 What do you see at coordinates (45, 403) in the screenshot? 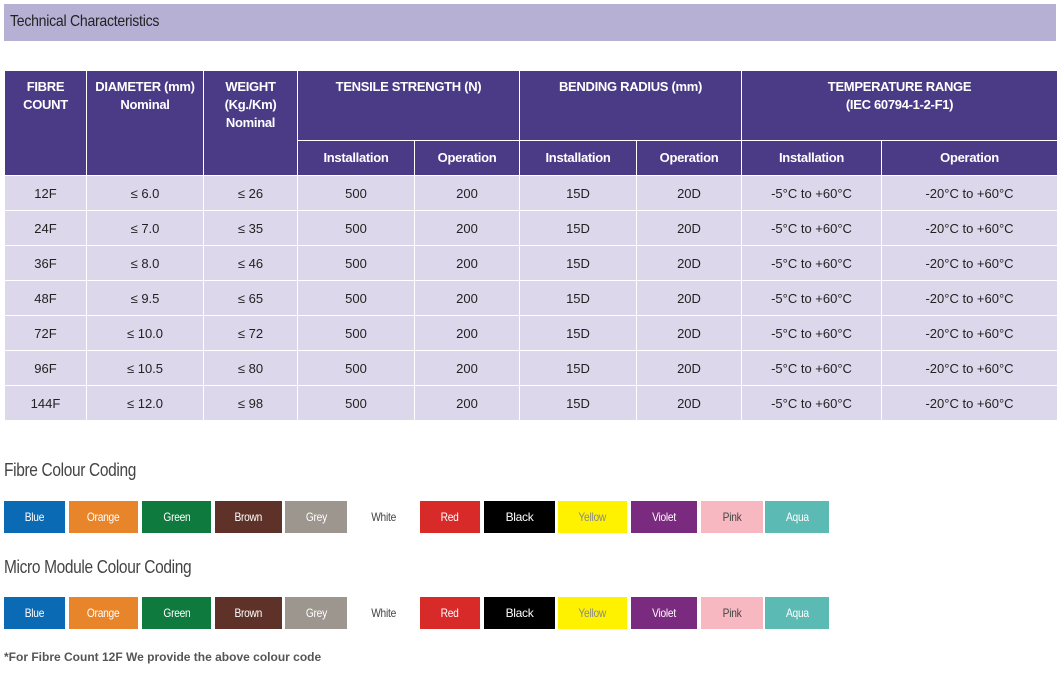
I see `table-cell: 144F` at bounding box center [45, 403].